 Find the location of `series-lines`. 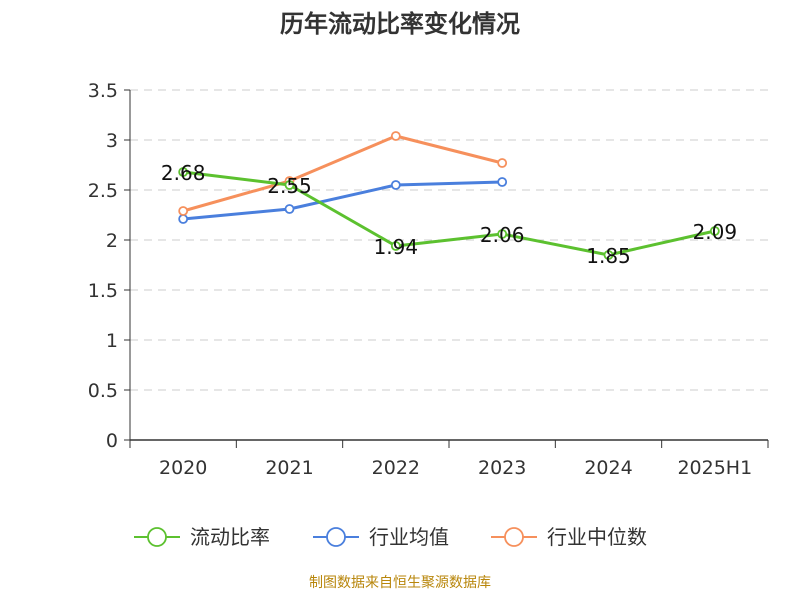

series-lines is located at coordinates (449, 195).